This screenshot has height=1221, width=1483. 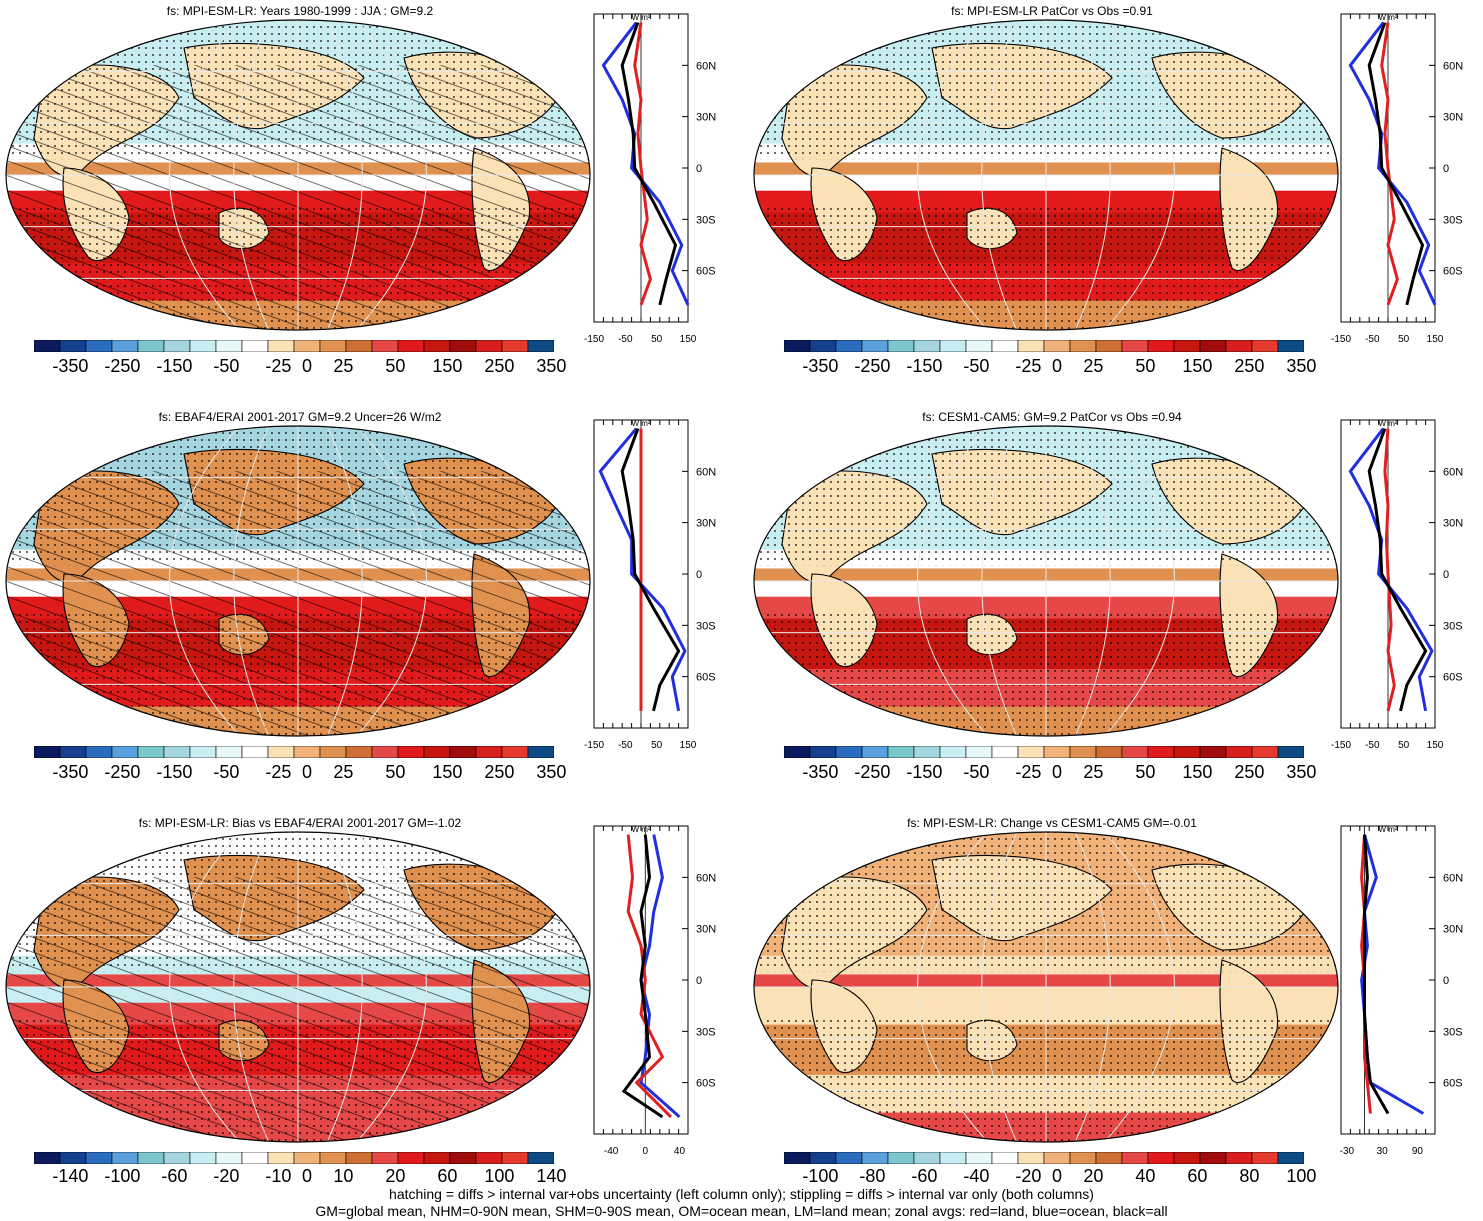 I want to click on colorbar, so click(x=294, y=346).